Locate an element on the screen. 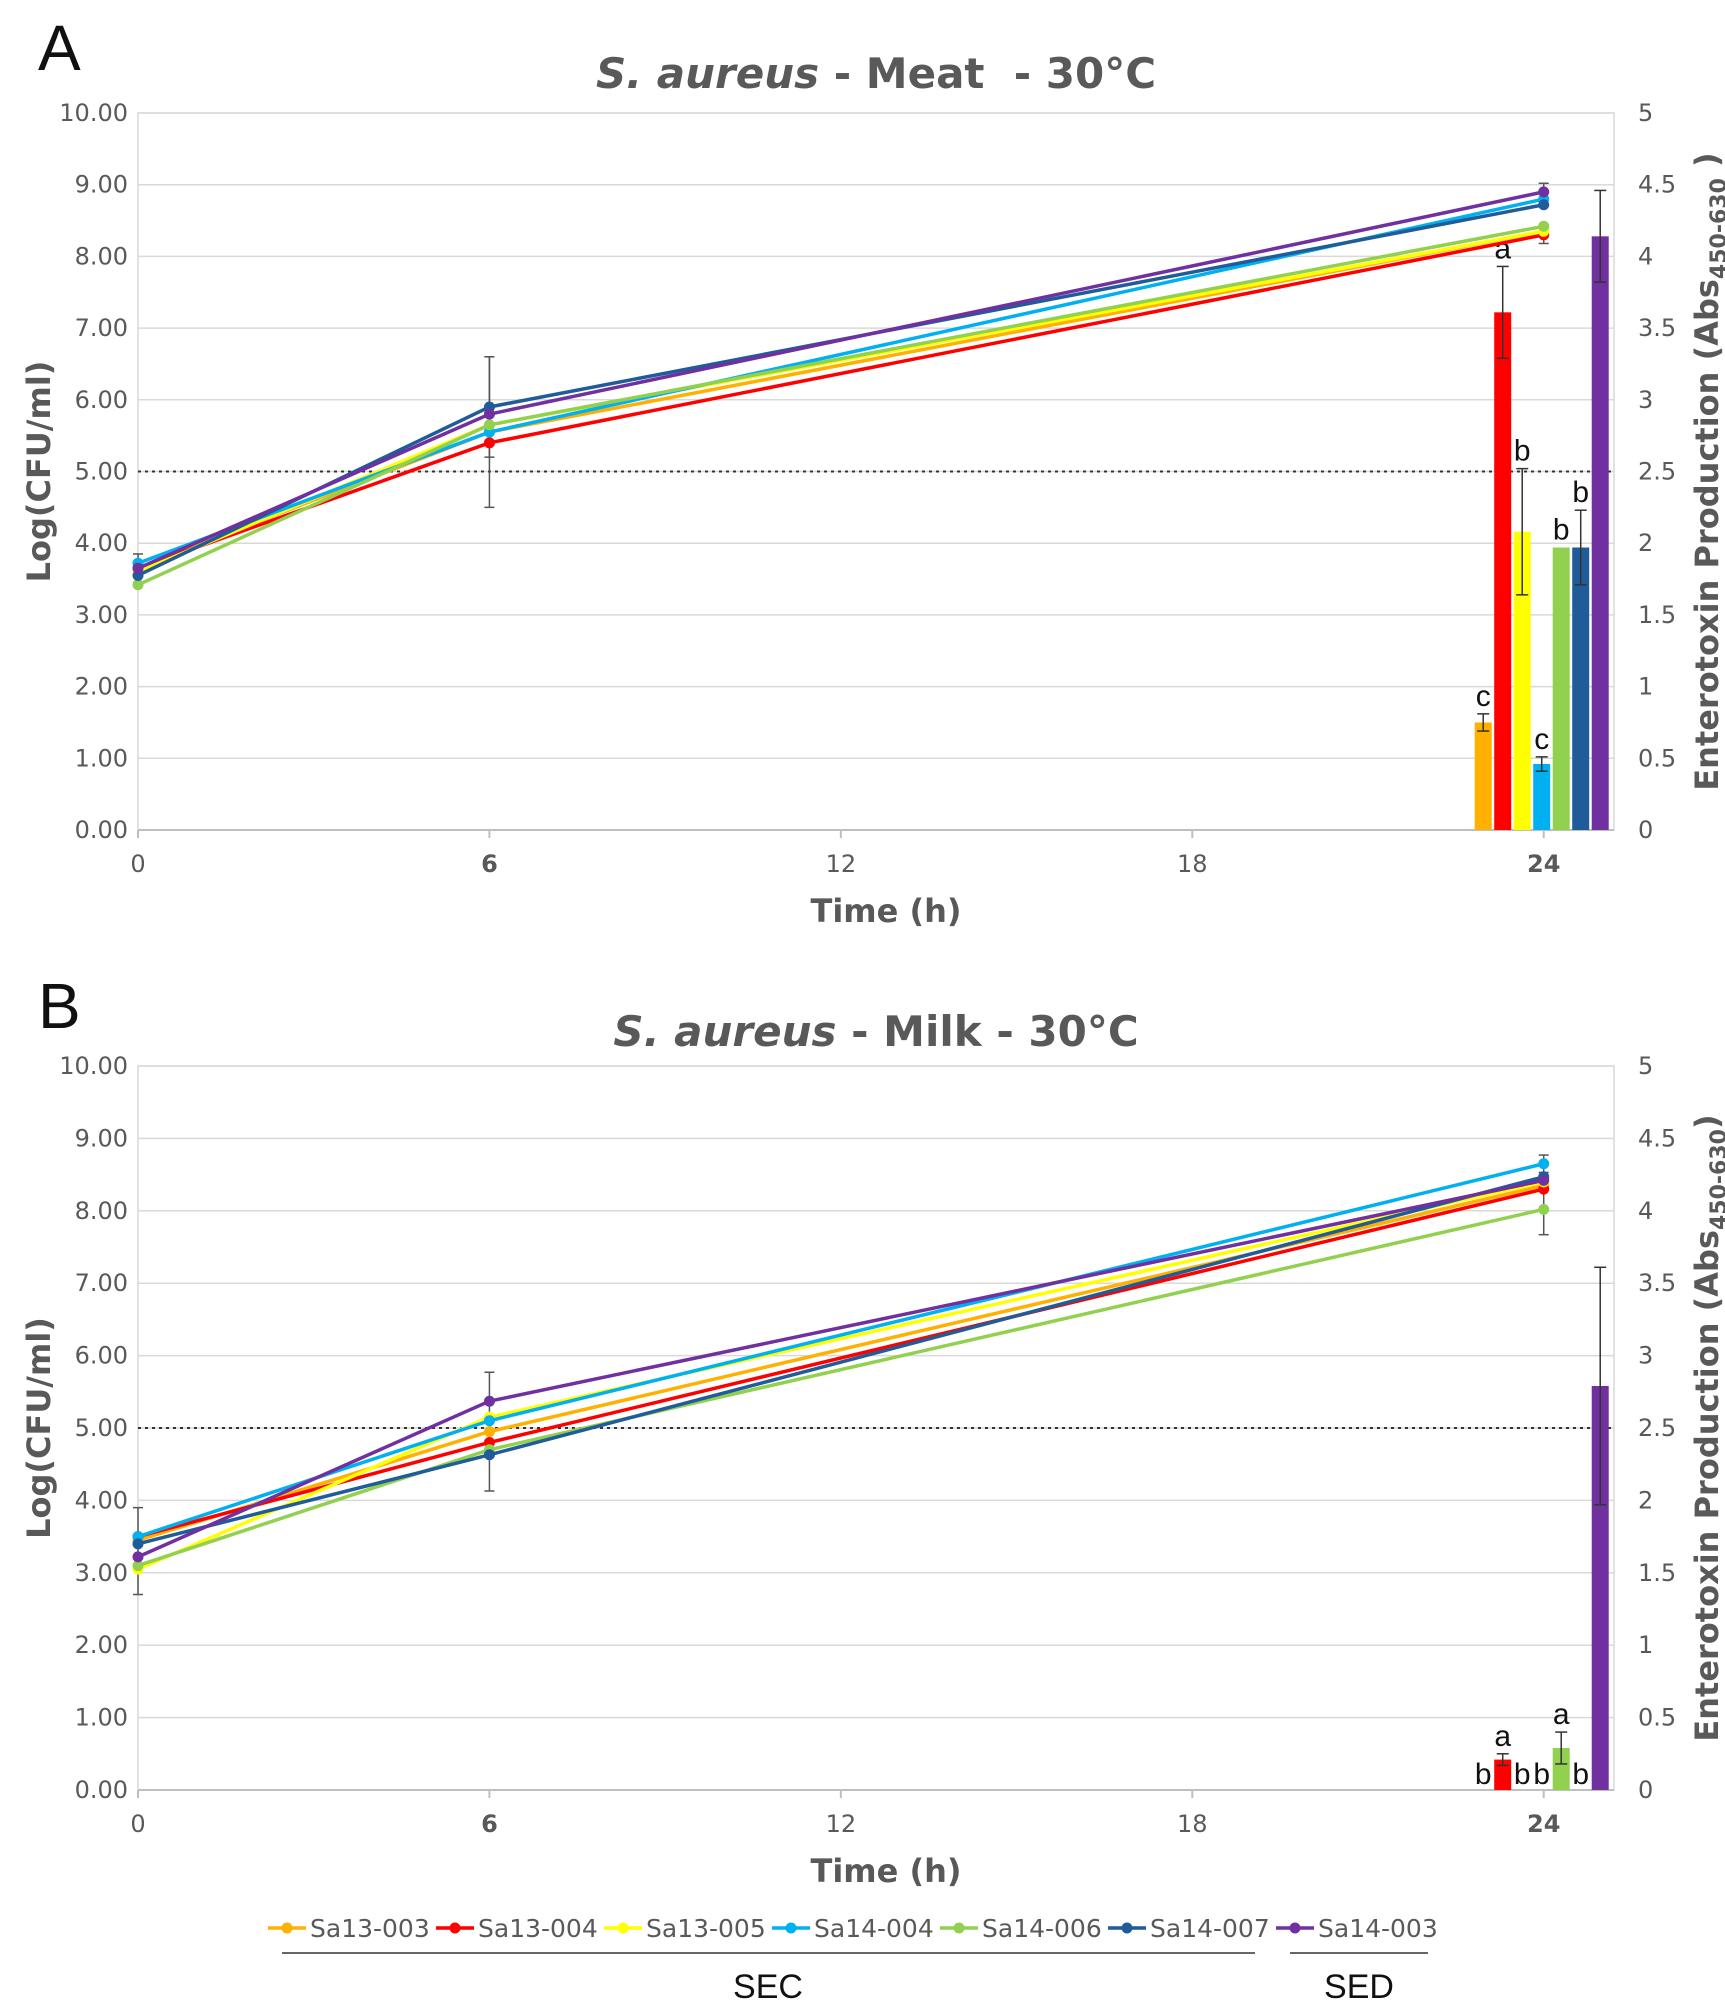 This screenshot has height=2013, width=1725. y-tick-label: 10.00 is located at coordinates (93, 1066).